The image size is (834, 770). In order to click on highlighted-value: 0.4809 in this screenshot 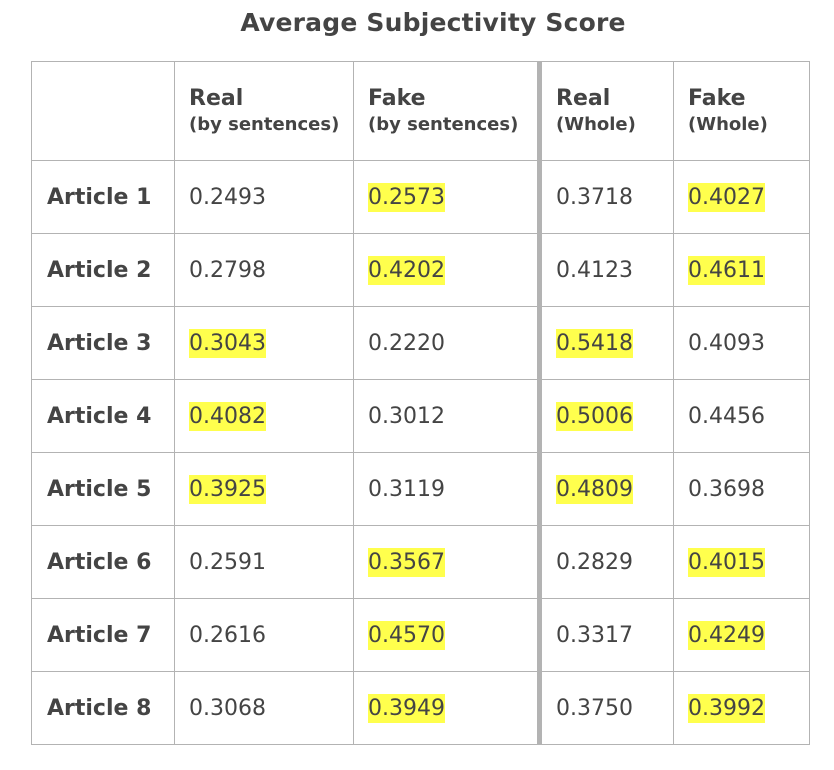, I will do `click(594, 489)`.